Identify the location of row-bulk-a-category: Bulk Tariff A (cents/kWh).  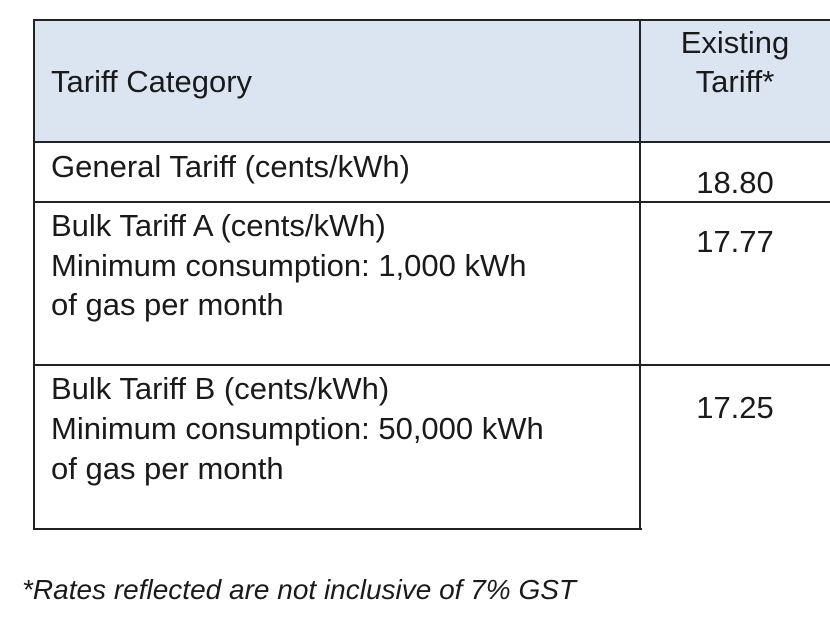
(218, 225).